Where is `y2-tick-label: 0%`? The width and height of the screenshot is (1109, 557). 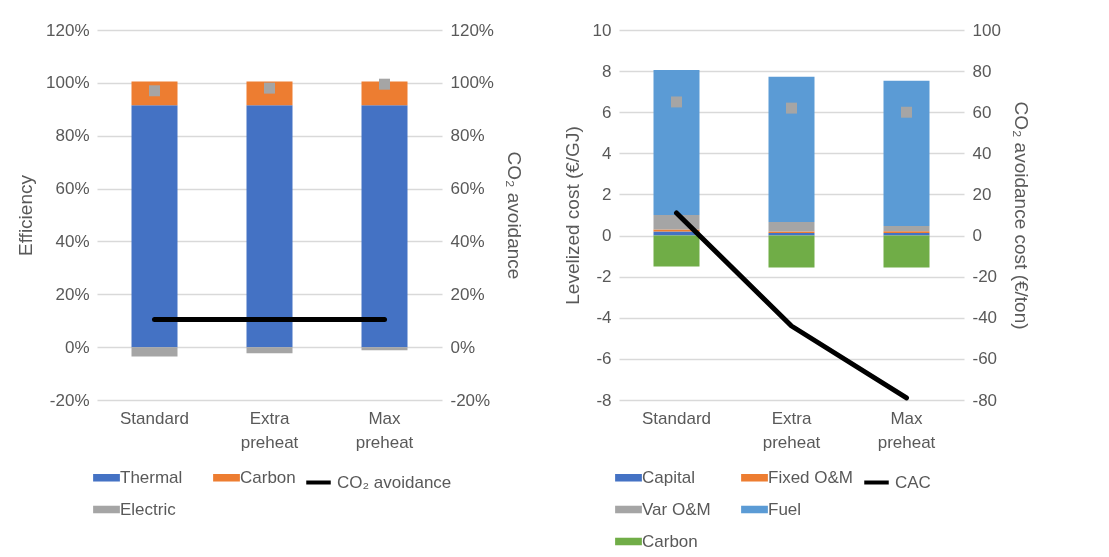 y2-tick-label: 0% is located at coordinates (463, 347).